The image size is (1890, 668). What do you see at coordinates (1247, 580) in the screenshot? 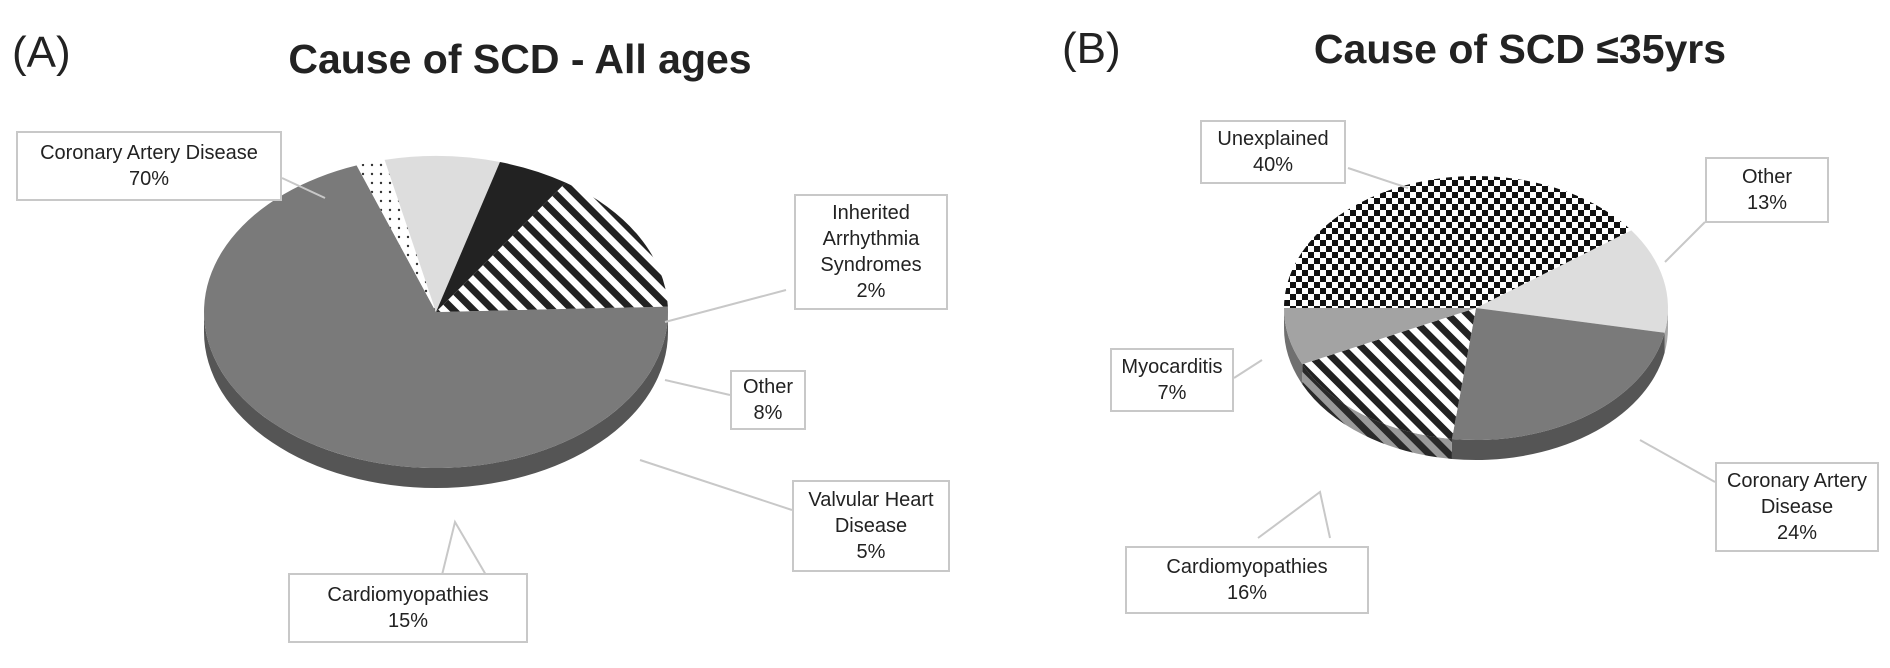
I see `callout-b-cardiomyopathies: Cardiomyopathies 16%` at bounding box center [1247, 580].